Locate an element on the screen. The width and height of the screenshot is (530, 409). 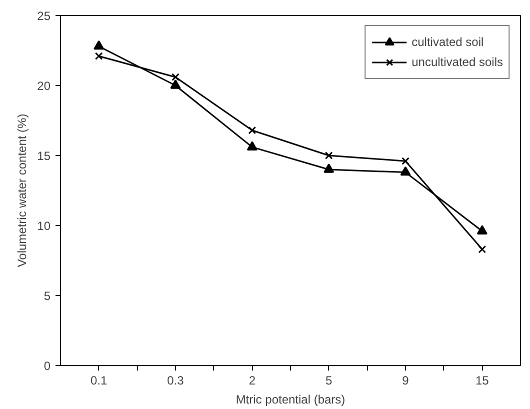
x-tick-label: 5 is located at coordinates (328, 381).